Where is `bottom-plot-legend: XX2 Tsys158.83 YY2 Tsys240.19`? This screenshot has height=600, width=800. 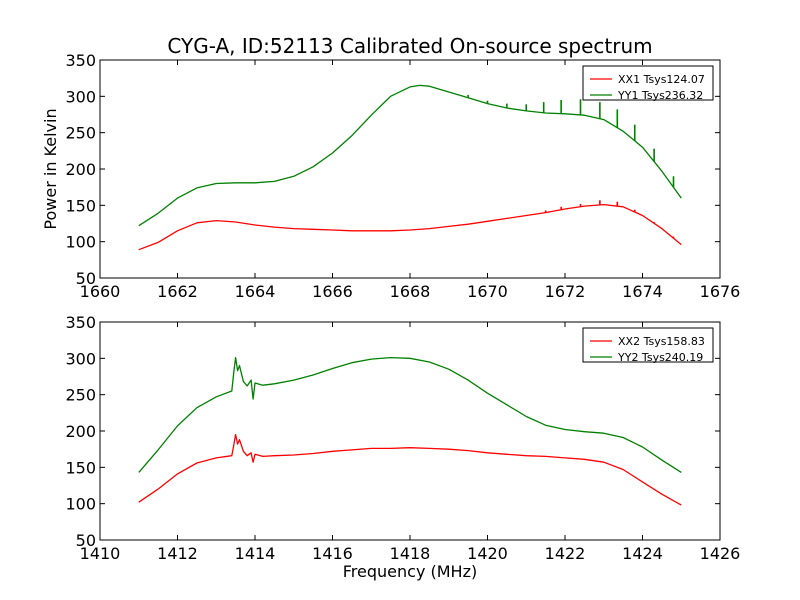 bottom-plot-legend: XX2 Tsys158.83 YY2 Tsys240.19 is located at coordinates (648, 345).